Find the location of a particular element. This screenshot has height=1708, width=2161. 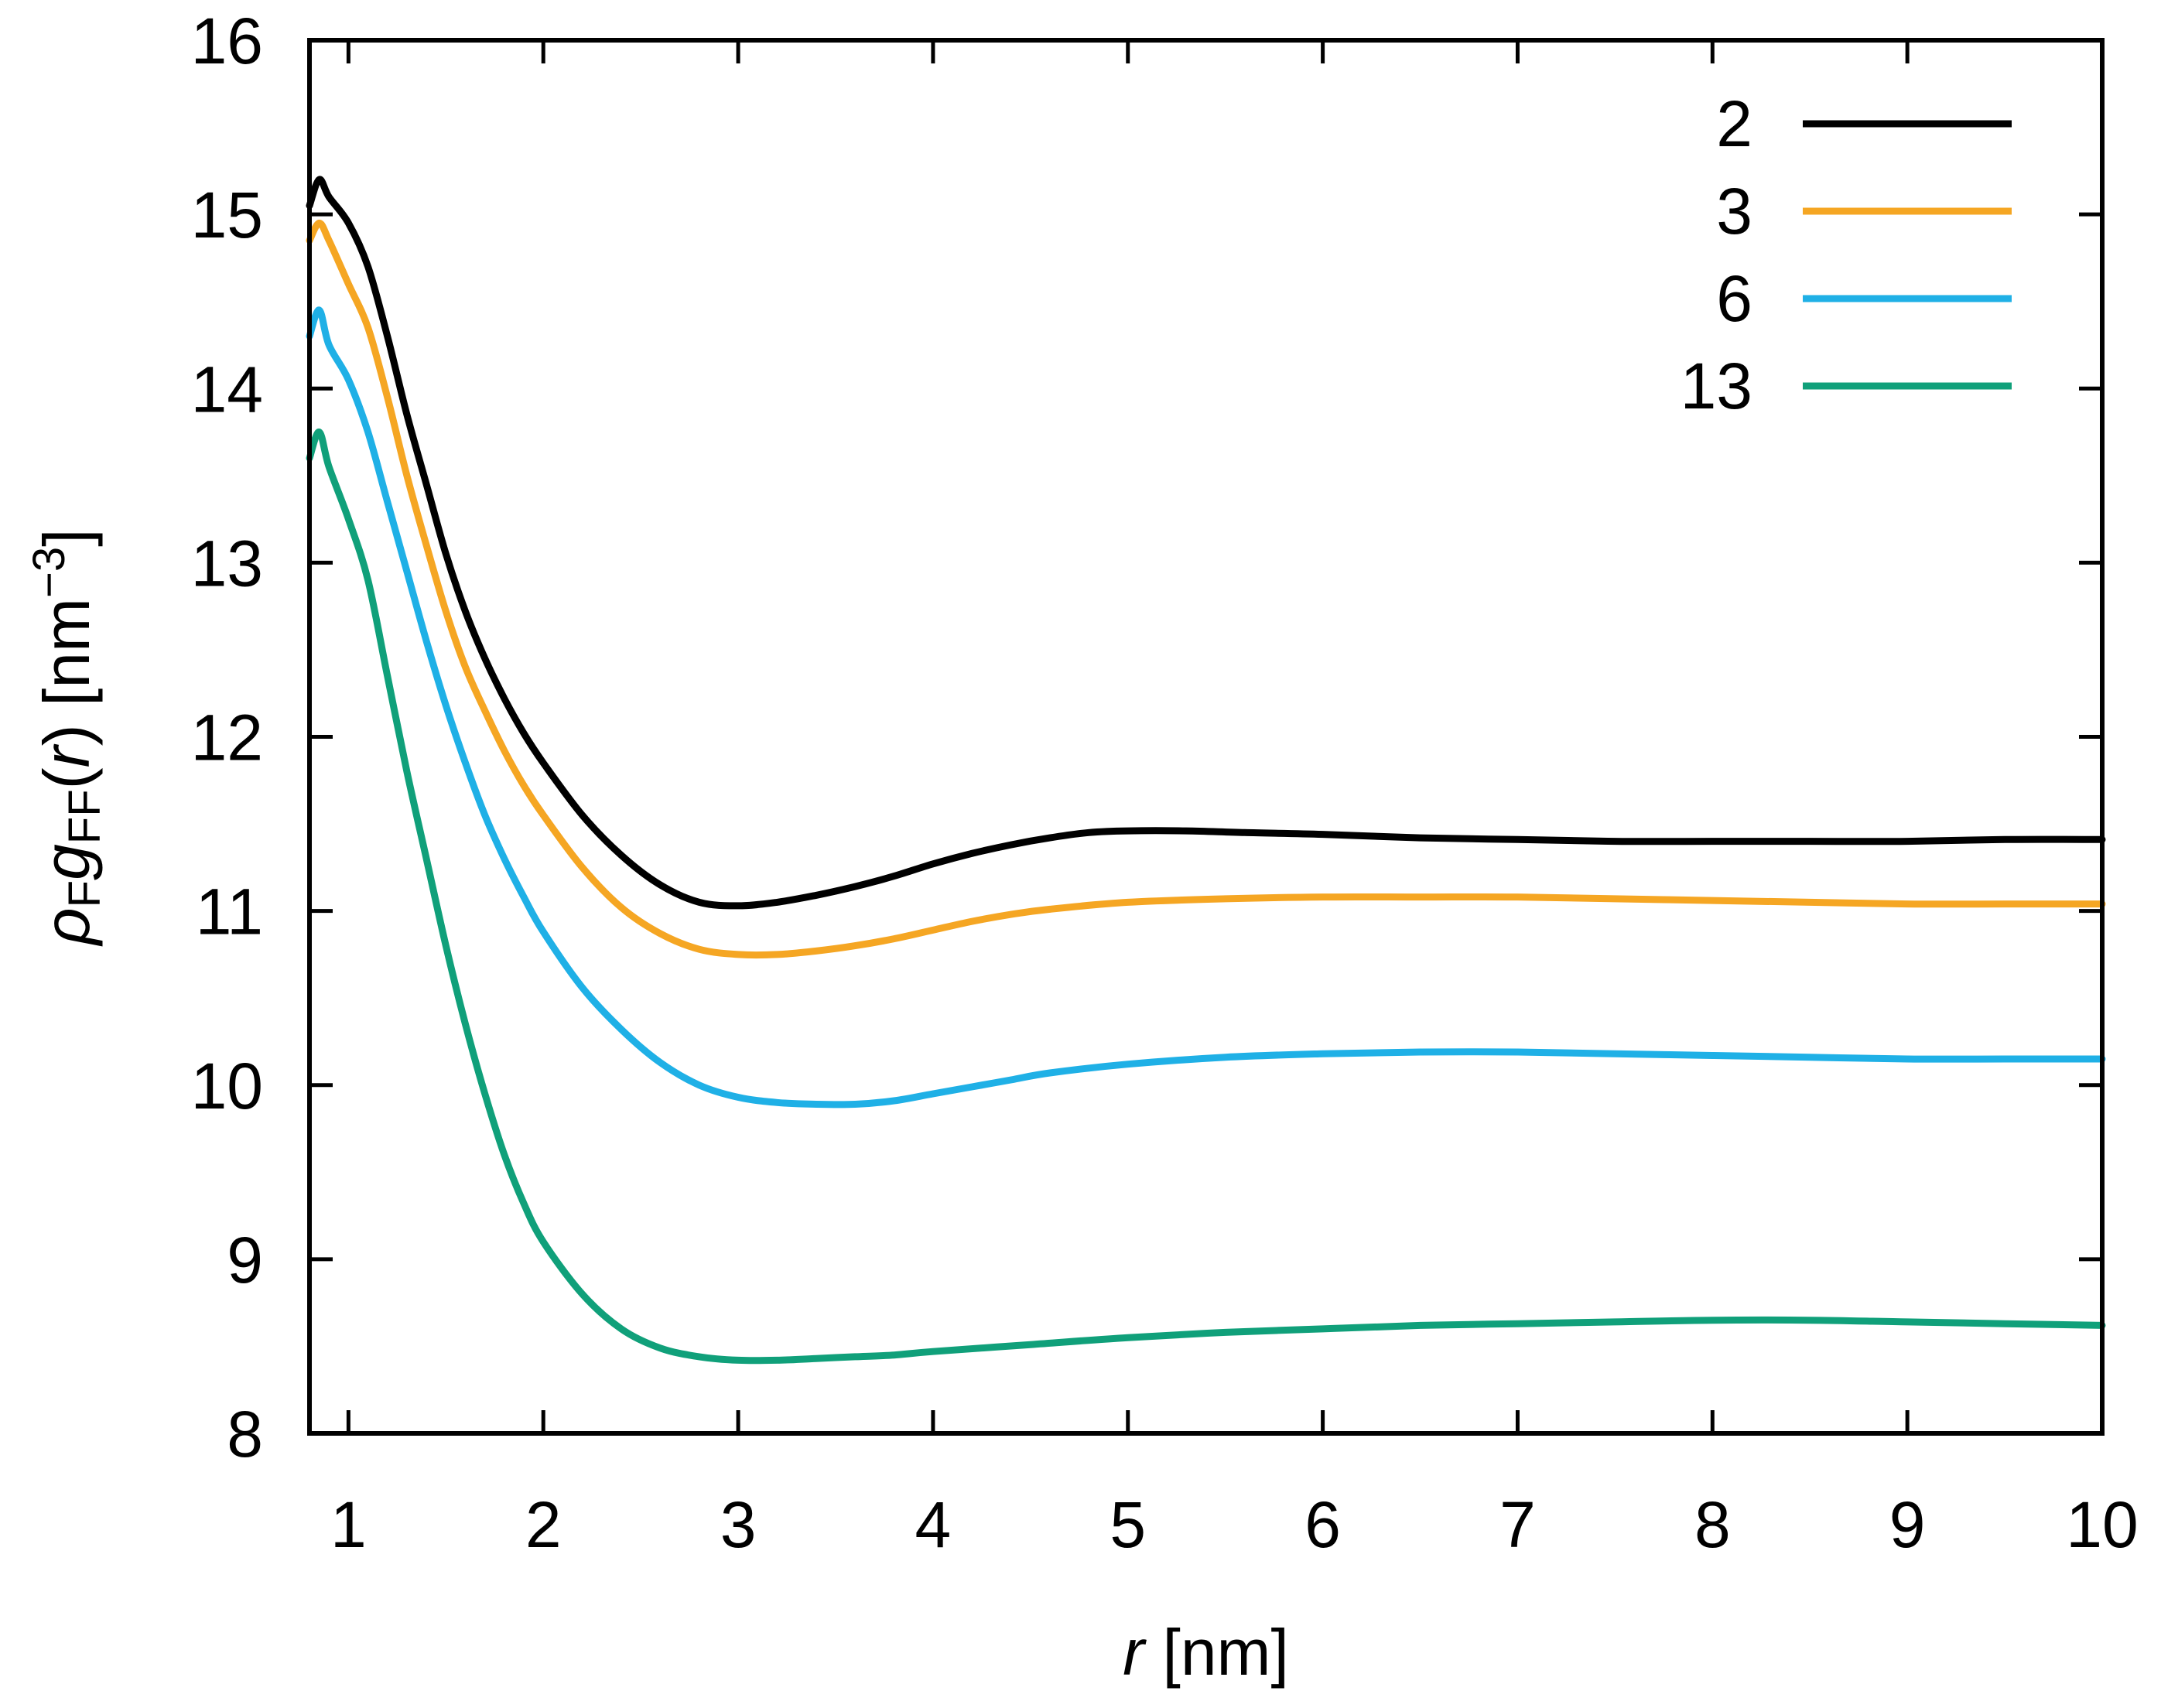

legend-label-3: 3 is located at coordinates (1734, 212).